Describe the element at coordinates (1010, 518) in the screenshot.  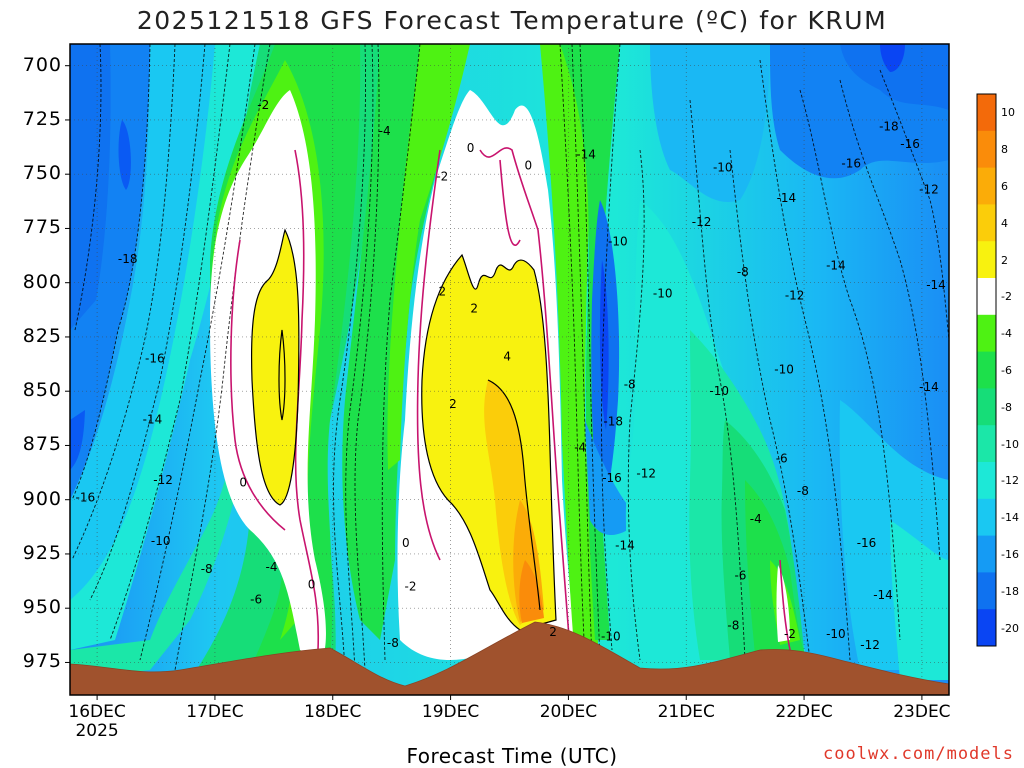
I see `colorbar-label: -14` at that location.